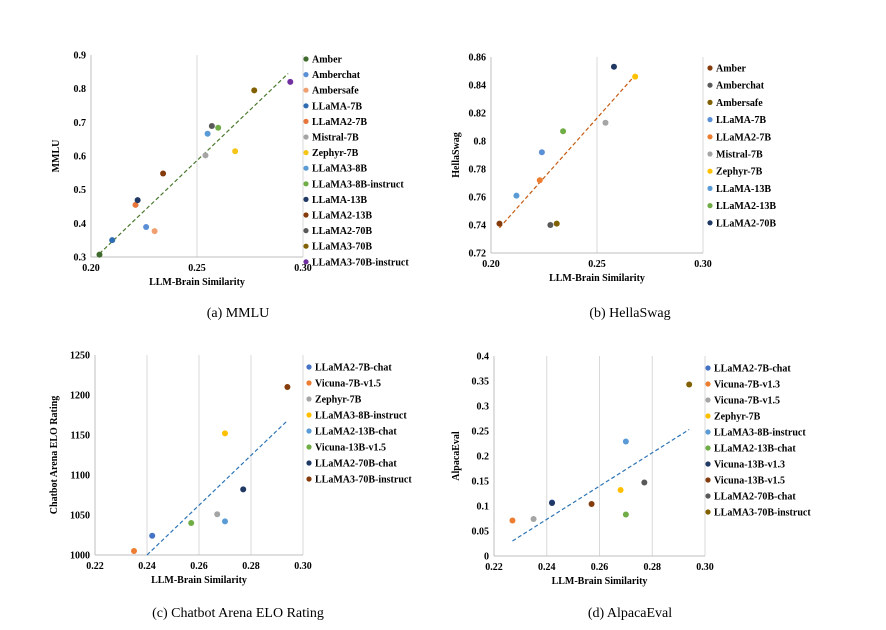  I want to click on data-point-llama2-7b-chat, so click(152, 535).